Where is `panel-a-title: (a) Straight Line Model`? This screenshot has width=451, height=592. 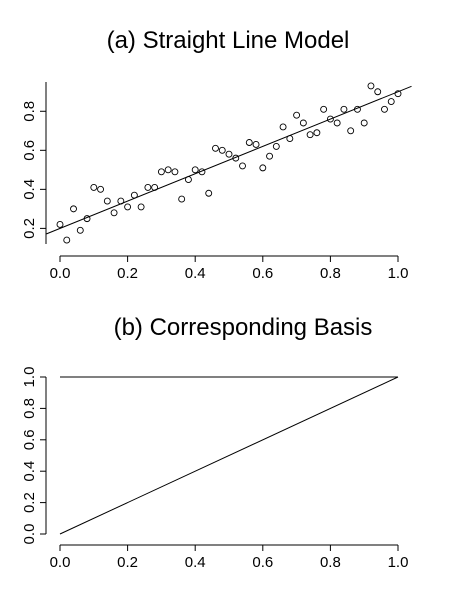
panel-a-title: (a) Straight Line Model is located at coordinates (228, 40).